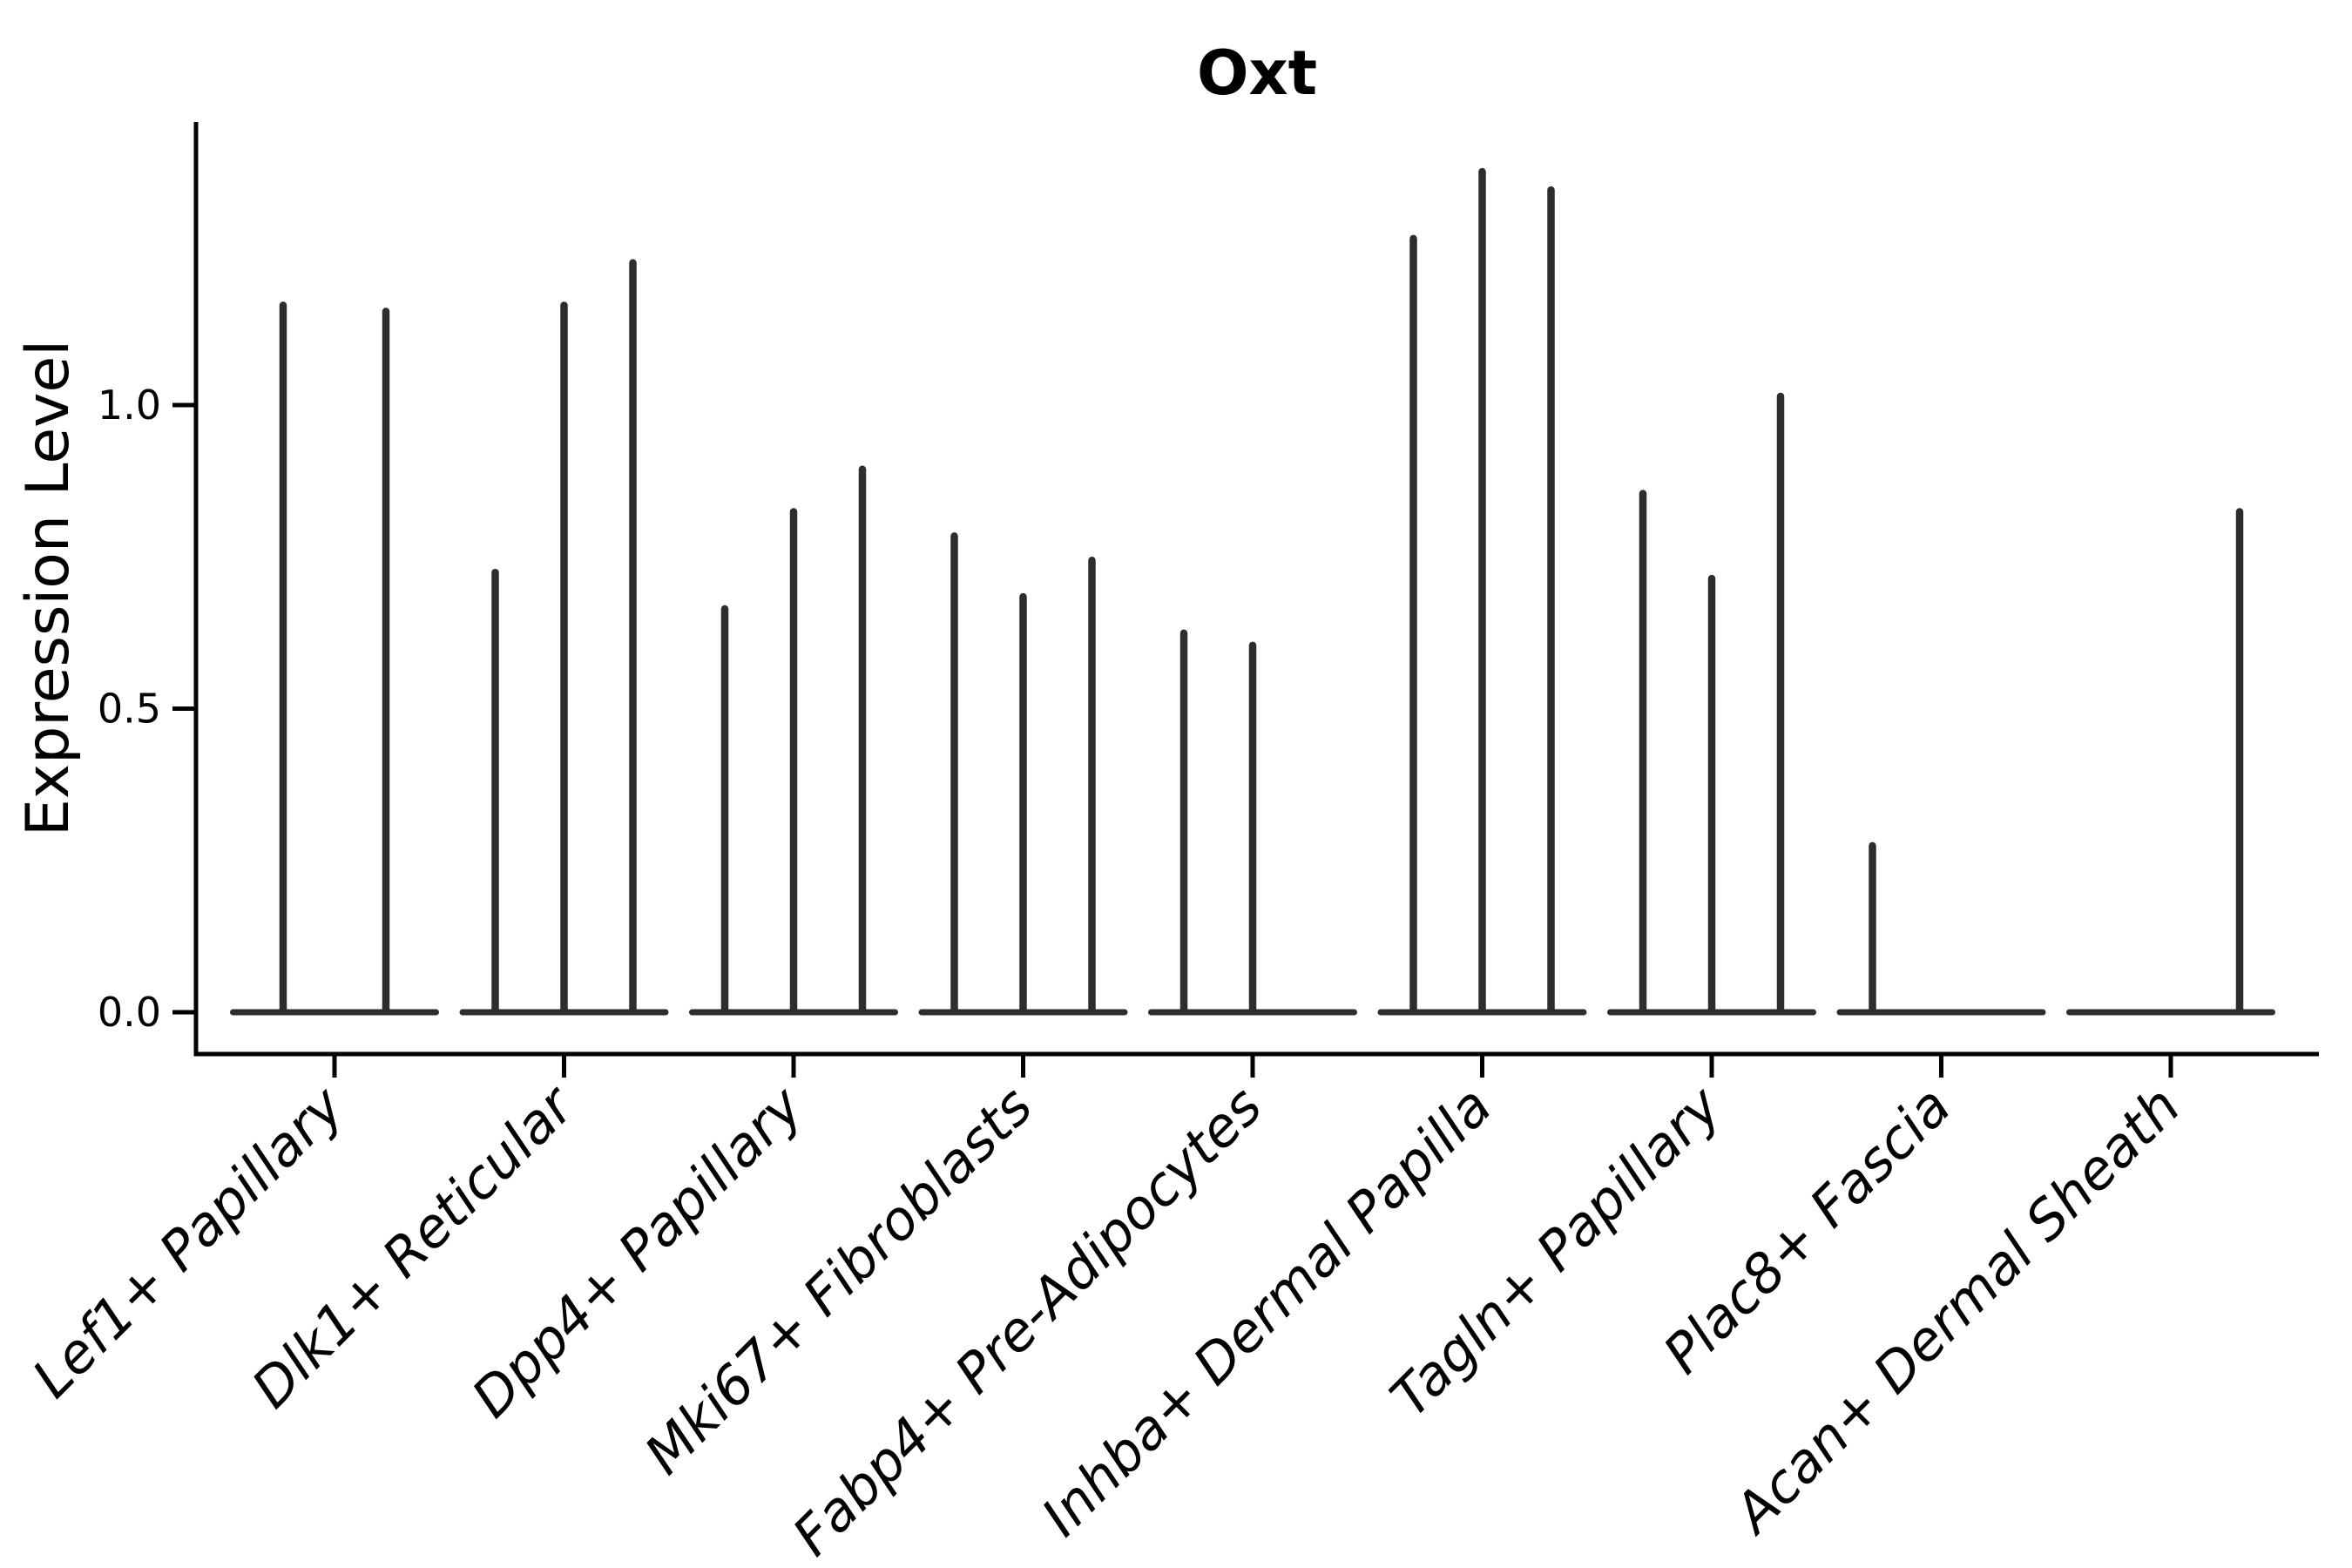 The width and height of the screenshot is (2352, 1568). I want to click on x-tick-label: Acan+ Dermal Sheath, so click(1956, 1310).